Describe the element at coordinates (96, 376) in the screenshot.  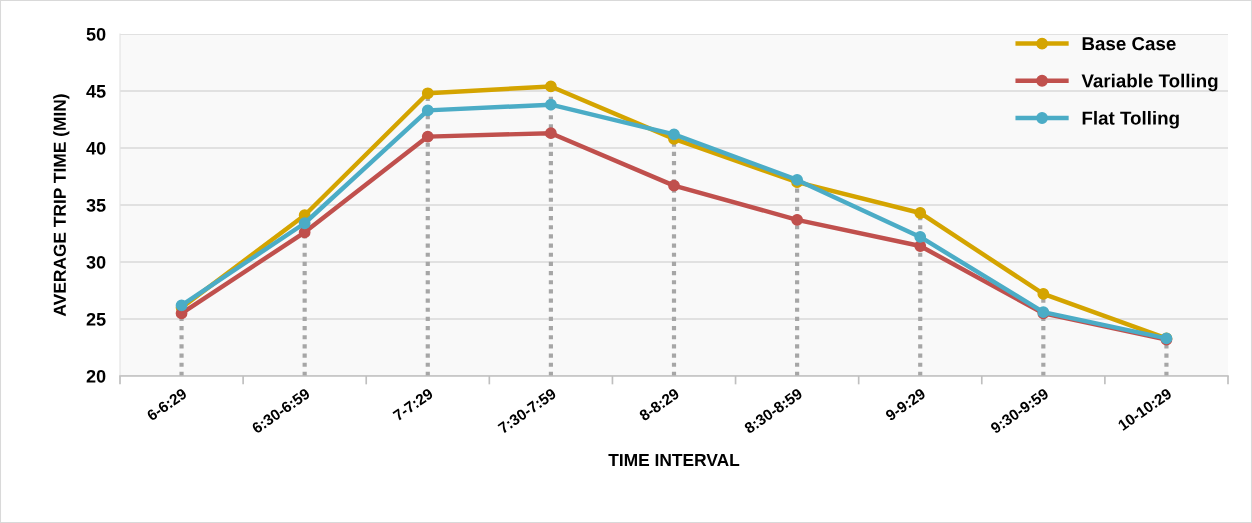
I see `y-tick-label: 20` at that location.